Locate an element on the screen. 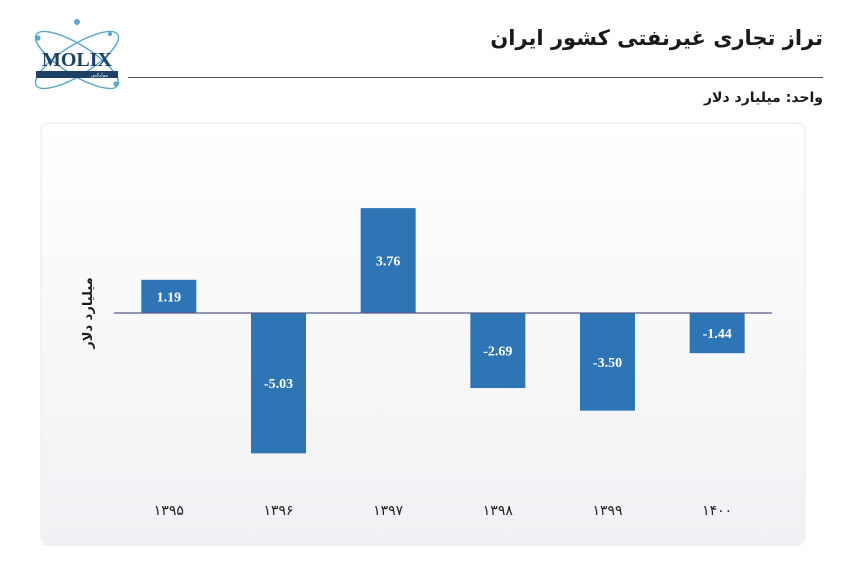 The image size is (847, 586). molix-logo: MOLIX مولیکس is located at coordinates (77, 54).